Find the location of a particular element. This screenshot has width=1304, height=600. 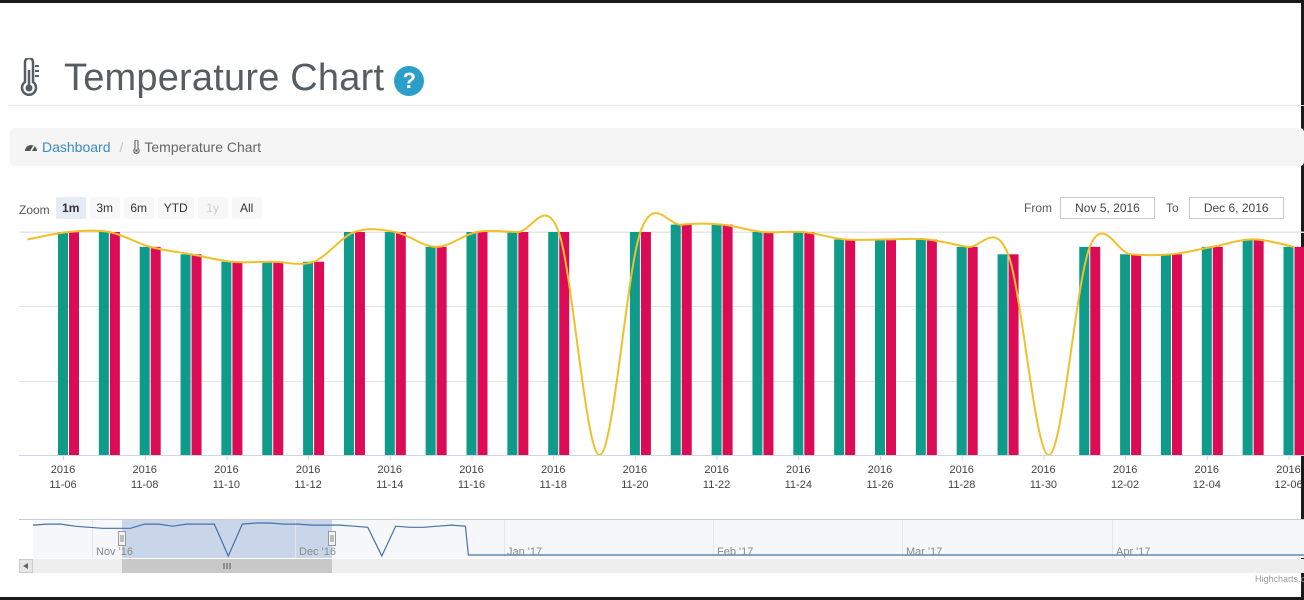

navigator-handle-left is located at coordinates (122, 538).